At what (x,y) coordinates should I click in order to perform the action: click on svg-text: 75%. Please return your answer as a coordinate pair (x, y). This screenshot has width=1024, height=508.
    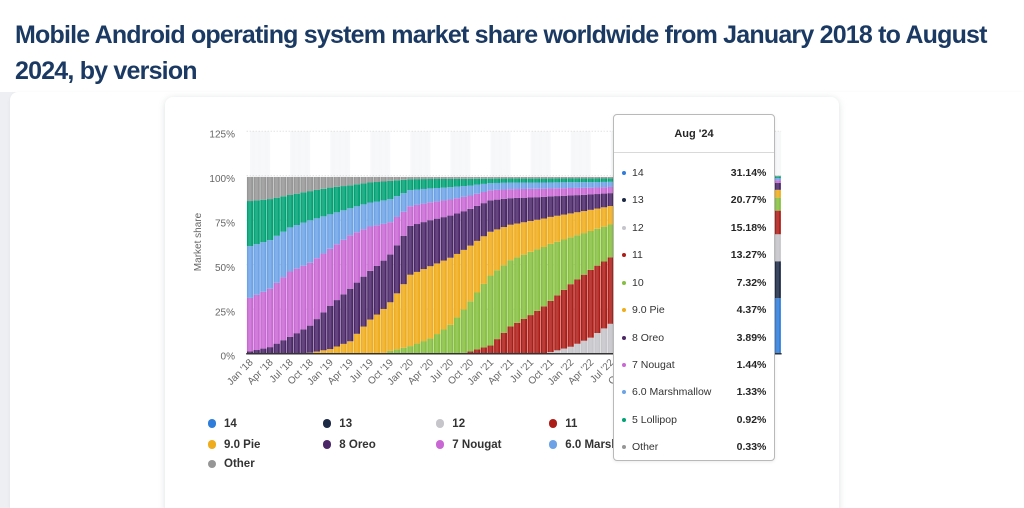
    Looking at the image, I should click on (225, 223).